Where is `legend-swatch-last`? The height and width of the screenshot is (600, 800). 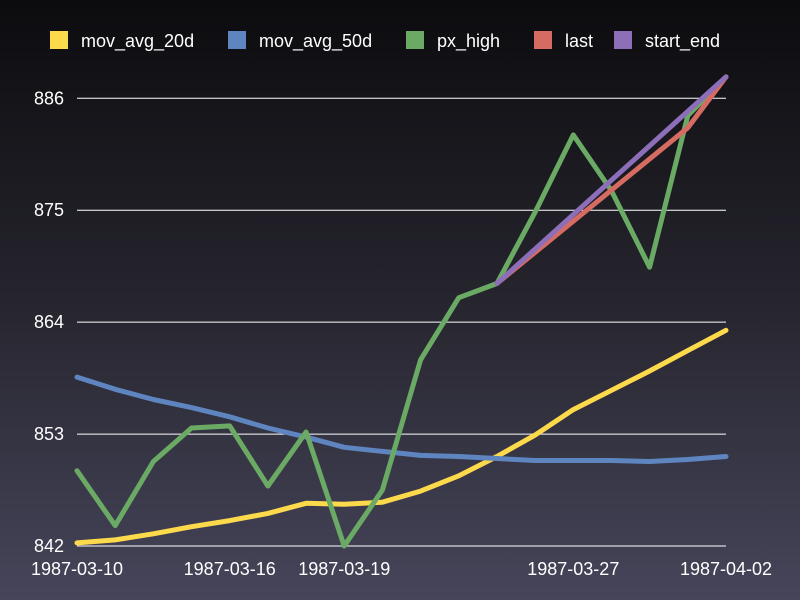 legend-swatch-last is located at coordinates (543, 40).